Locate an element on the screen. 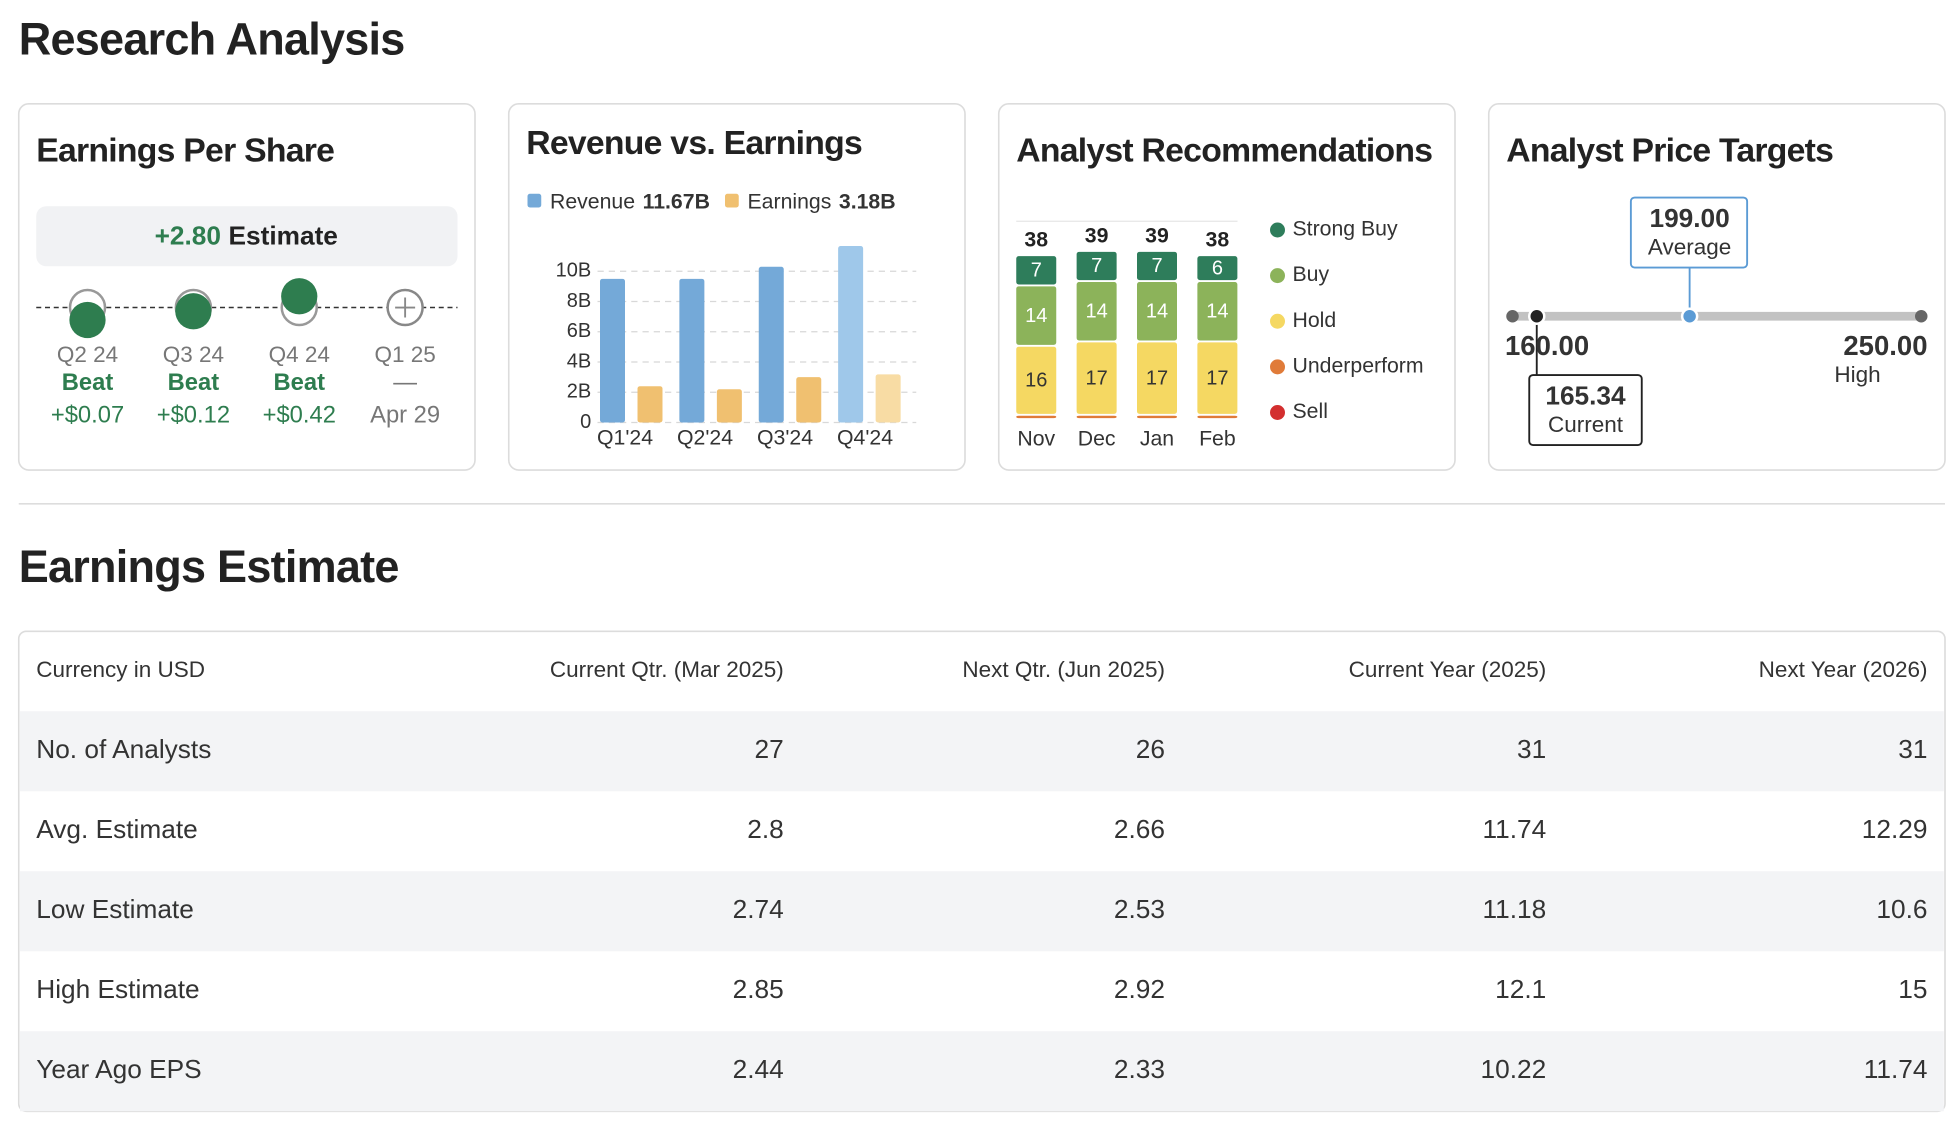 The height and width of the screenshot is (1130, 1960). segment-label: 16 is located at coordinates (1036, 380).